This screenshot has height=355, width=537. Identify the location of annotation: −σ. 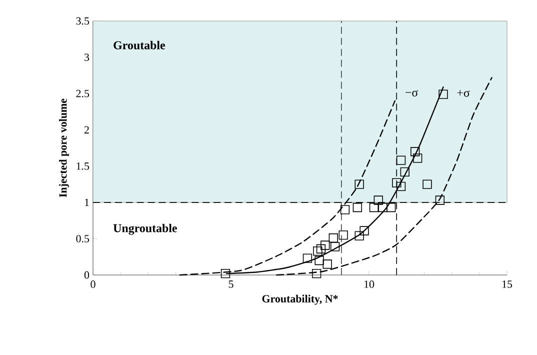
(412, 93).